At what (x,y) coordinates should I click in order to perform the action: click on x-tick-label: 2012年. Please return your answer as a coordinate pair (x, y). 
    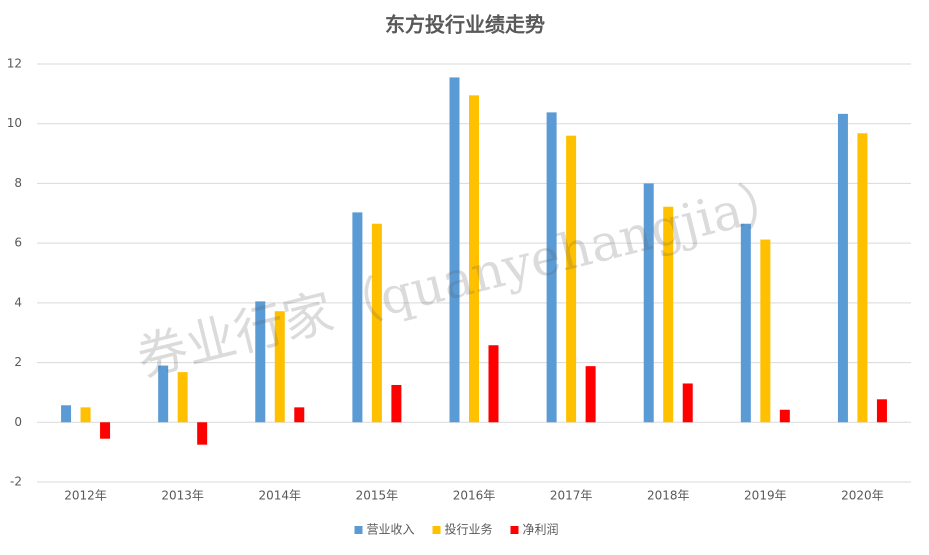
    Looking at the image, I should click on (85, 496).